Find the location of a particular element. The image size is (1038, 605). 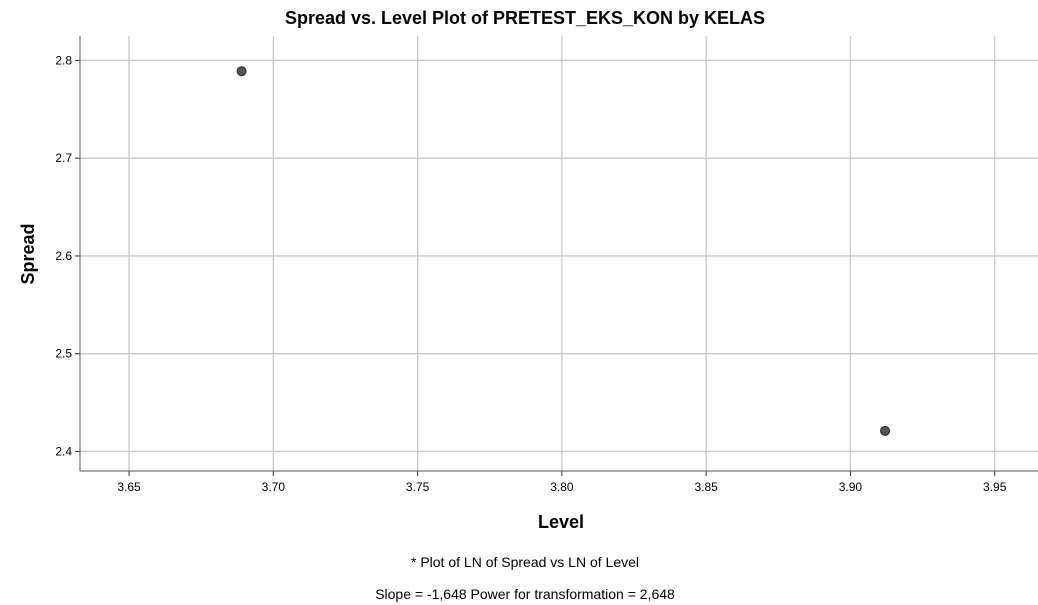

y-tick-label: 2.8 is located at coordinates (63, 60).